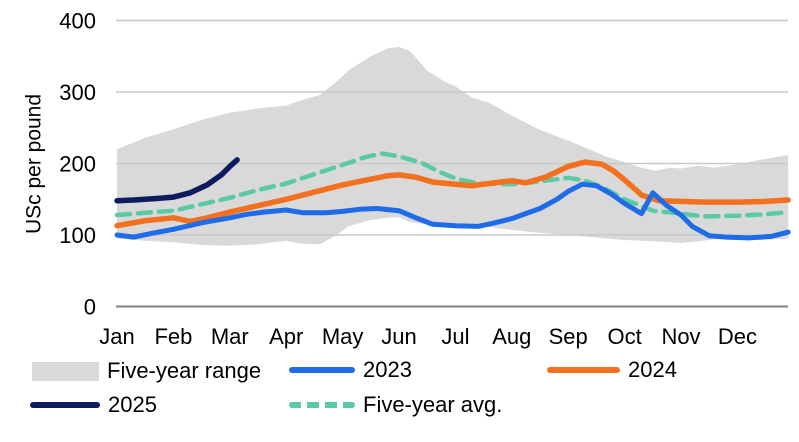 The width and height of the screenshot is (799, 442). Describe the element at coordinates (132, 404) in the screenshot. I see `legend-label-2025: 2025` at that location.